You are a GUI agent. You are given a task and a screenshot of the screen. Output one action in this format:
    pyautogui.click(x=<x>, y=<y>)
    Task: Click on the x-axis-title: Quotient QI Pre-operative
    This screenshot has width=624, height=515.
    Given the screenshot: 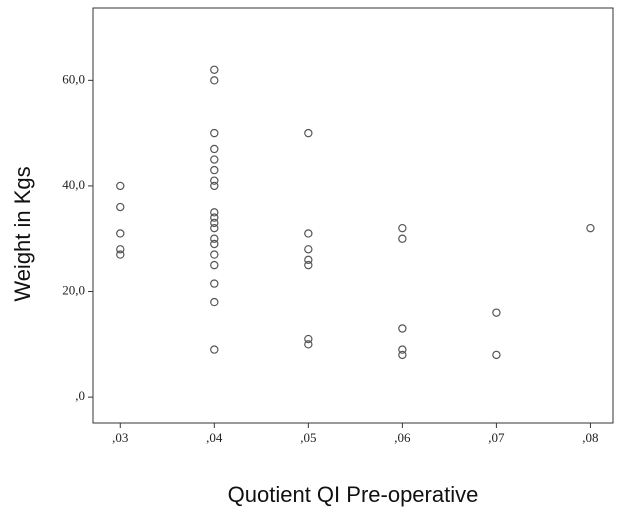 What is the action you would take?
    pyautogui.click(x=353, y=494)
    